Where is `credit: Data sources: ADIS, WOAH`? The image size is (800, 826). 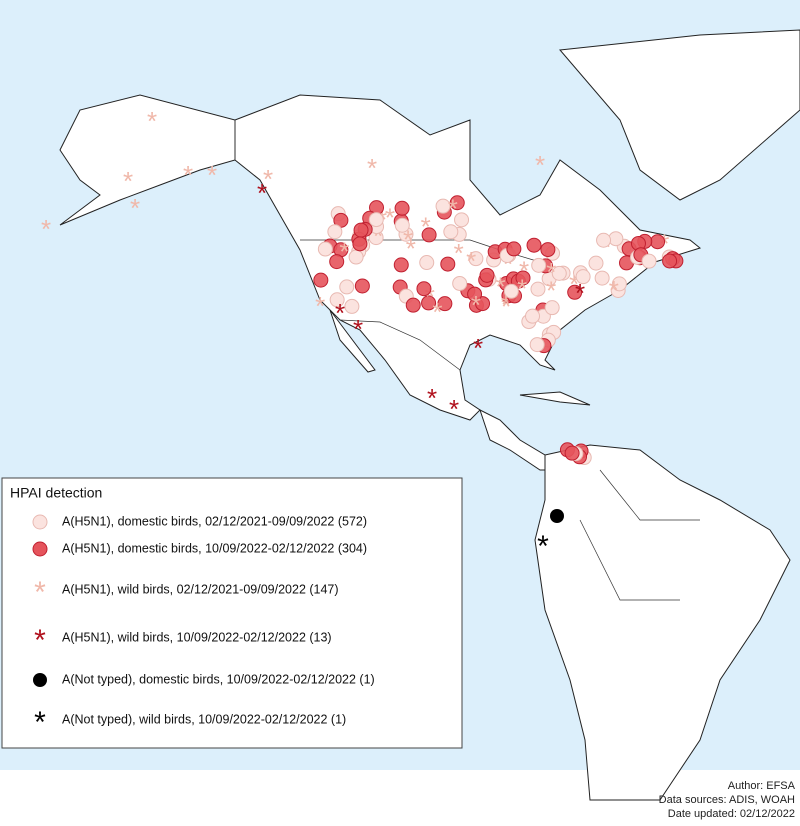
credit: Data sources: ADIS, WOAH is located at coordinates (727, 800).